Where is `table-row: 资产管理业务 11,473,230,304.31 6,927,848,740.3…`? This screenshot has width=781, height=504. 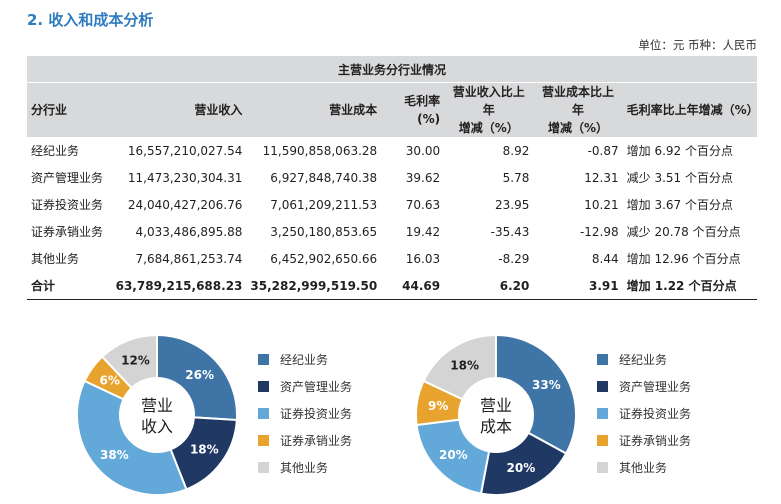
table-row: 资产管理业务 11,473,230,304.31 6,927,848,740.3… is located at coordinates (392, 177).